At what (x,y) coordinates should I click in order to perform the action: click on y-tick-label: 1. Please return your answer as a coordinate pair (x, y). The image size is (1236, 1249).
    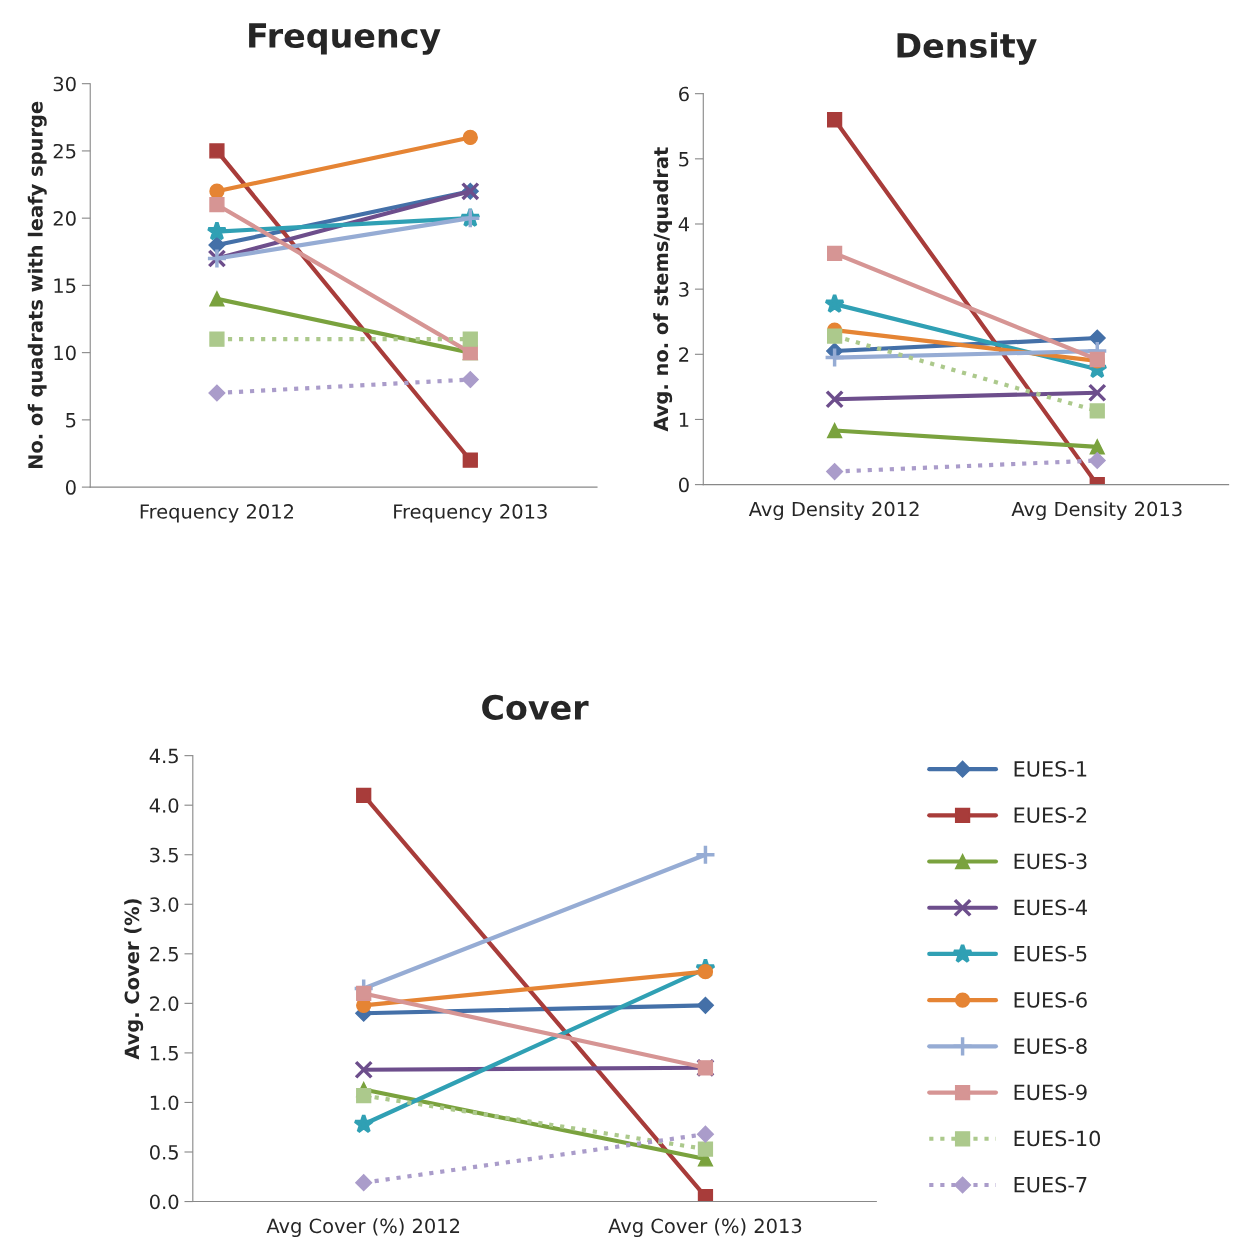
    Looking at the image, I should click on (684, 419).